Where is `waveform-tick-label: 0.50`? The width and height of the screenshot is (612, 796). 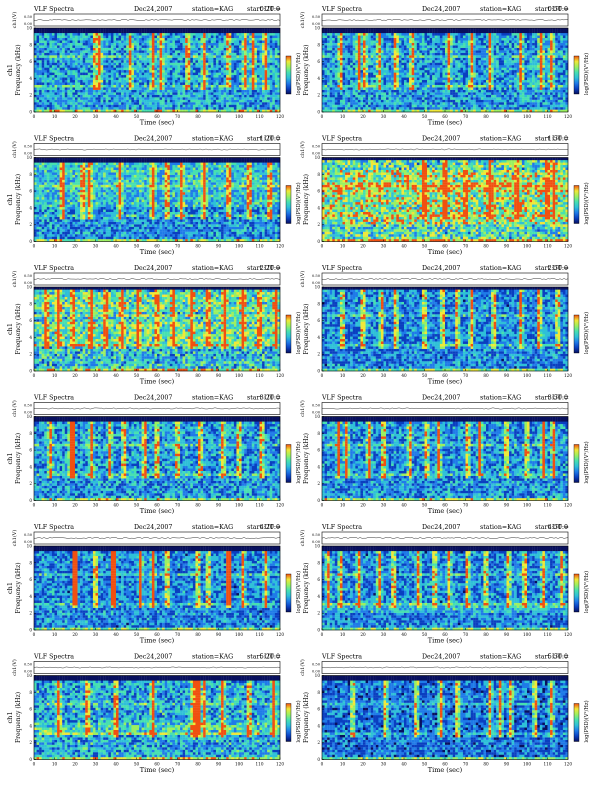 waveform-tick-label: 0.50 is located at coordinates (28, 535).